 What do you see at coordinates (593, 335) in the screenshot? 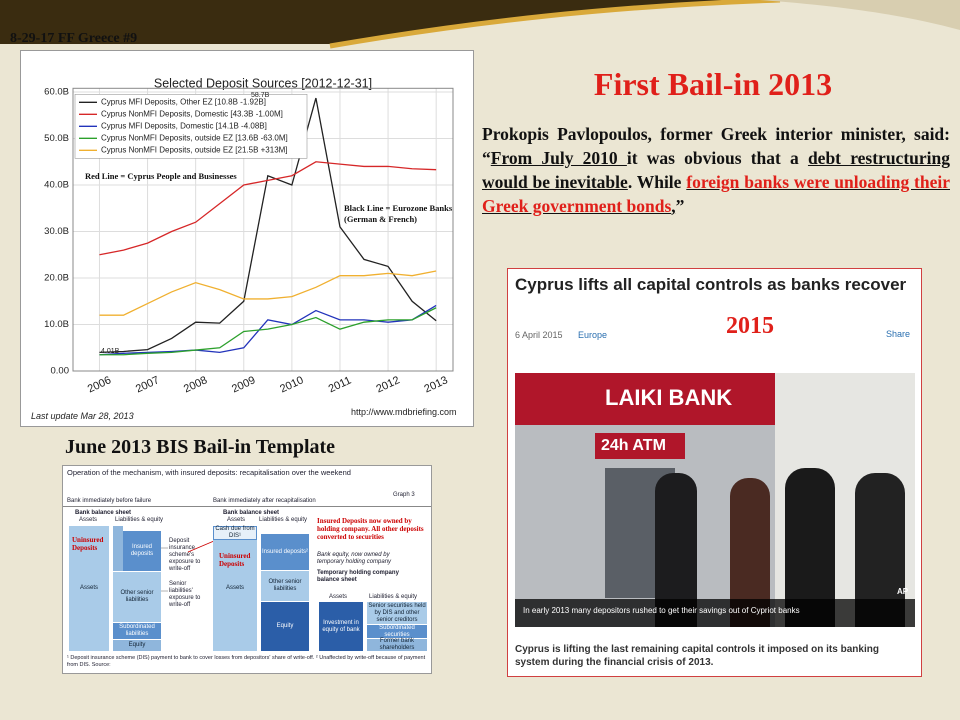
I see `section: Europe` at bounding box center [593, 335].